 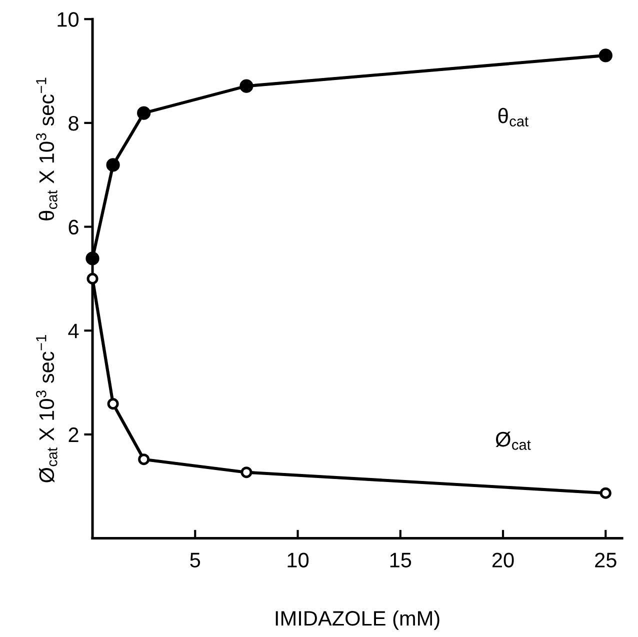 What do you see at coordinates (401, 560) in the screenshot?
I see `x-tick-label: 15` at bounding box center [401, 560].